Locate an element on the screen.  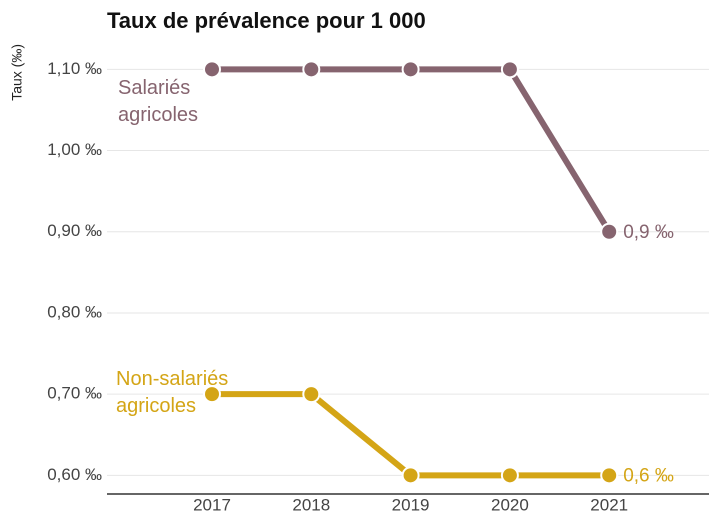
y-tick-label: 0,90 ‰ is located at coordinates (74, 230).